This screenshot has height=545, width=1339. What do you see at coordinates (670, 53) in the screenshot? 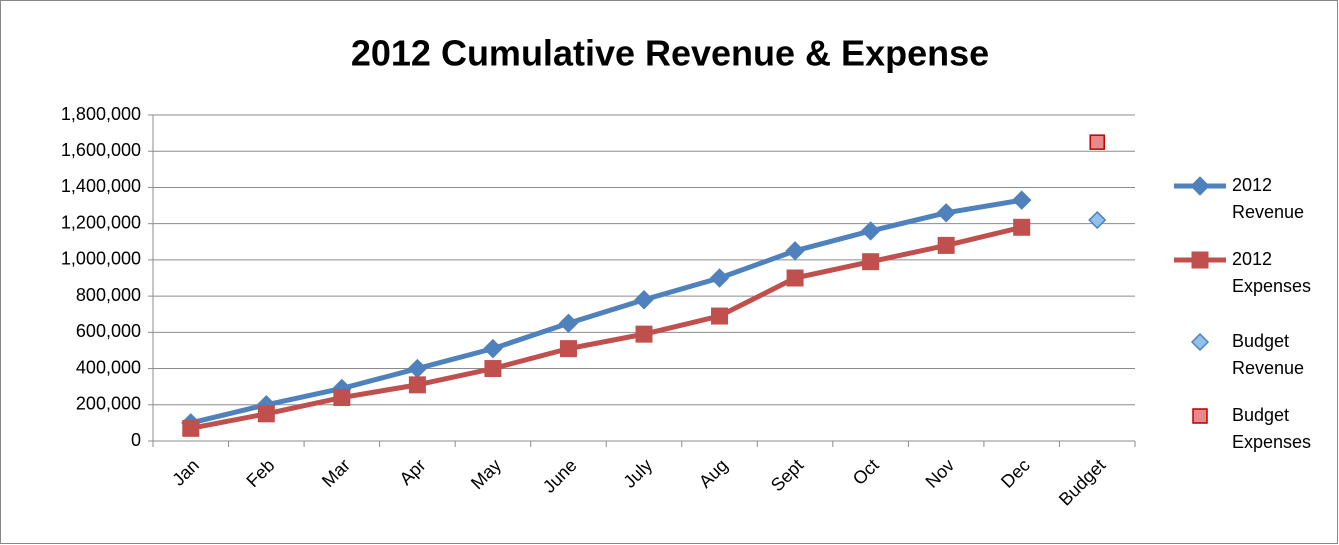
I see `chart-title: 2012 Cumulative Revenue & Expense` at bounding box center [670, 53].